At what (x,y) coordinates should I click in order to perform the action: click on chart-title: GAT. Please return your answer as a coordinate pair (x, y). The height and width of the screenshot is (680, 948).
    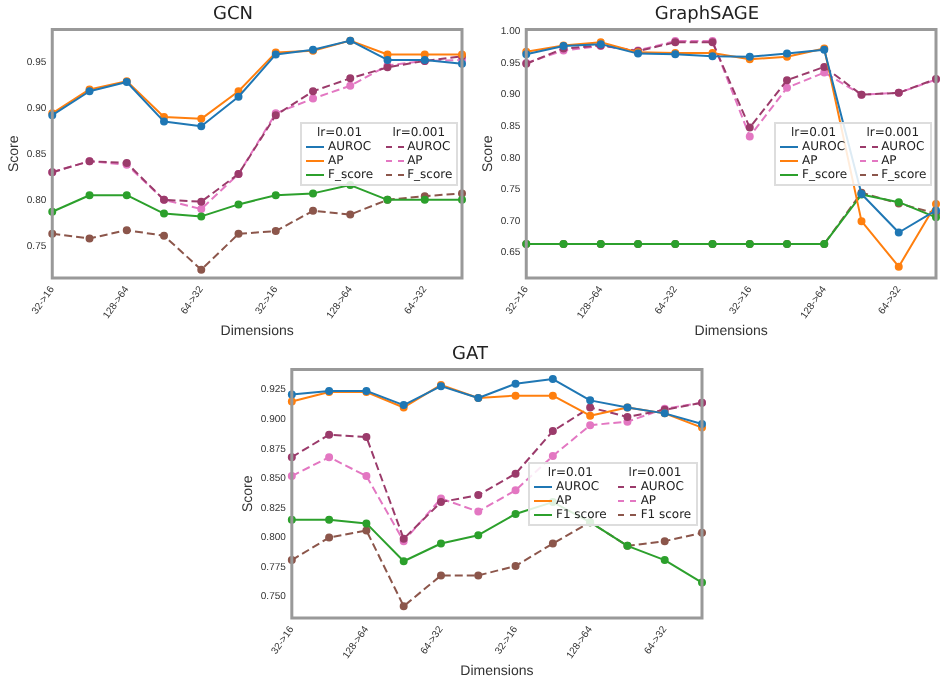
    Looking at the image, I should click on (470, 355).